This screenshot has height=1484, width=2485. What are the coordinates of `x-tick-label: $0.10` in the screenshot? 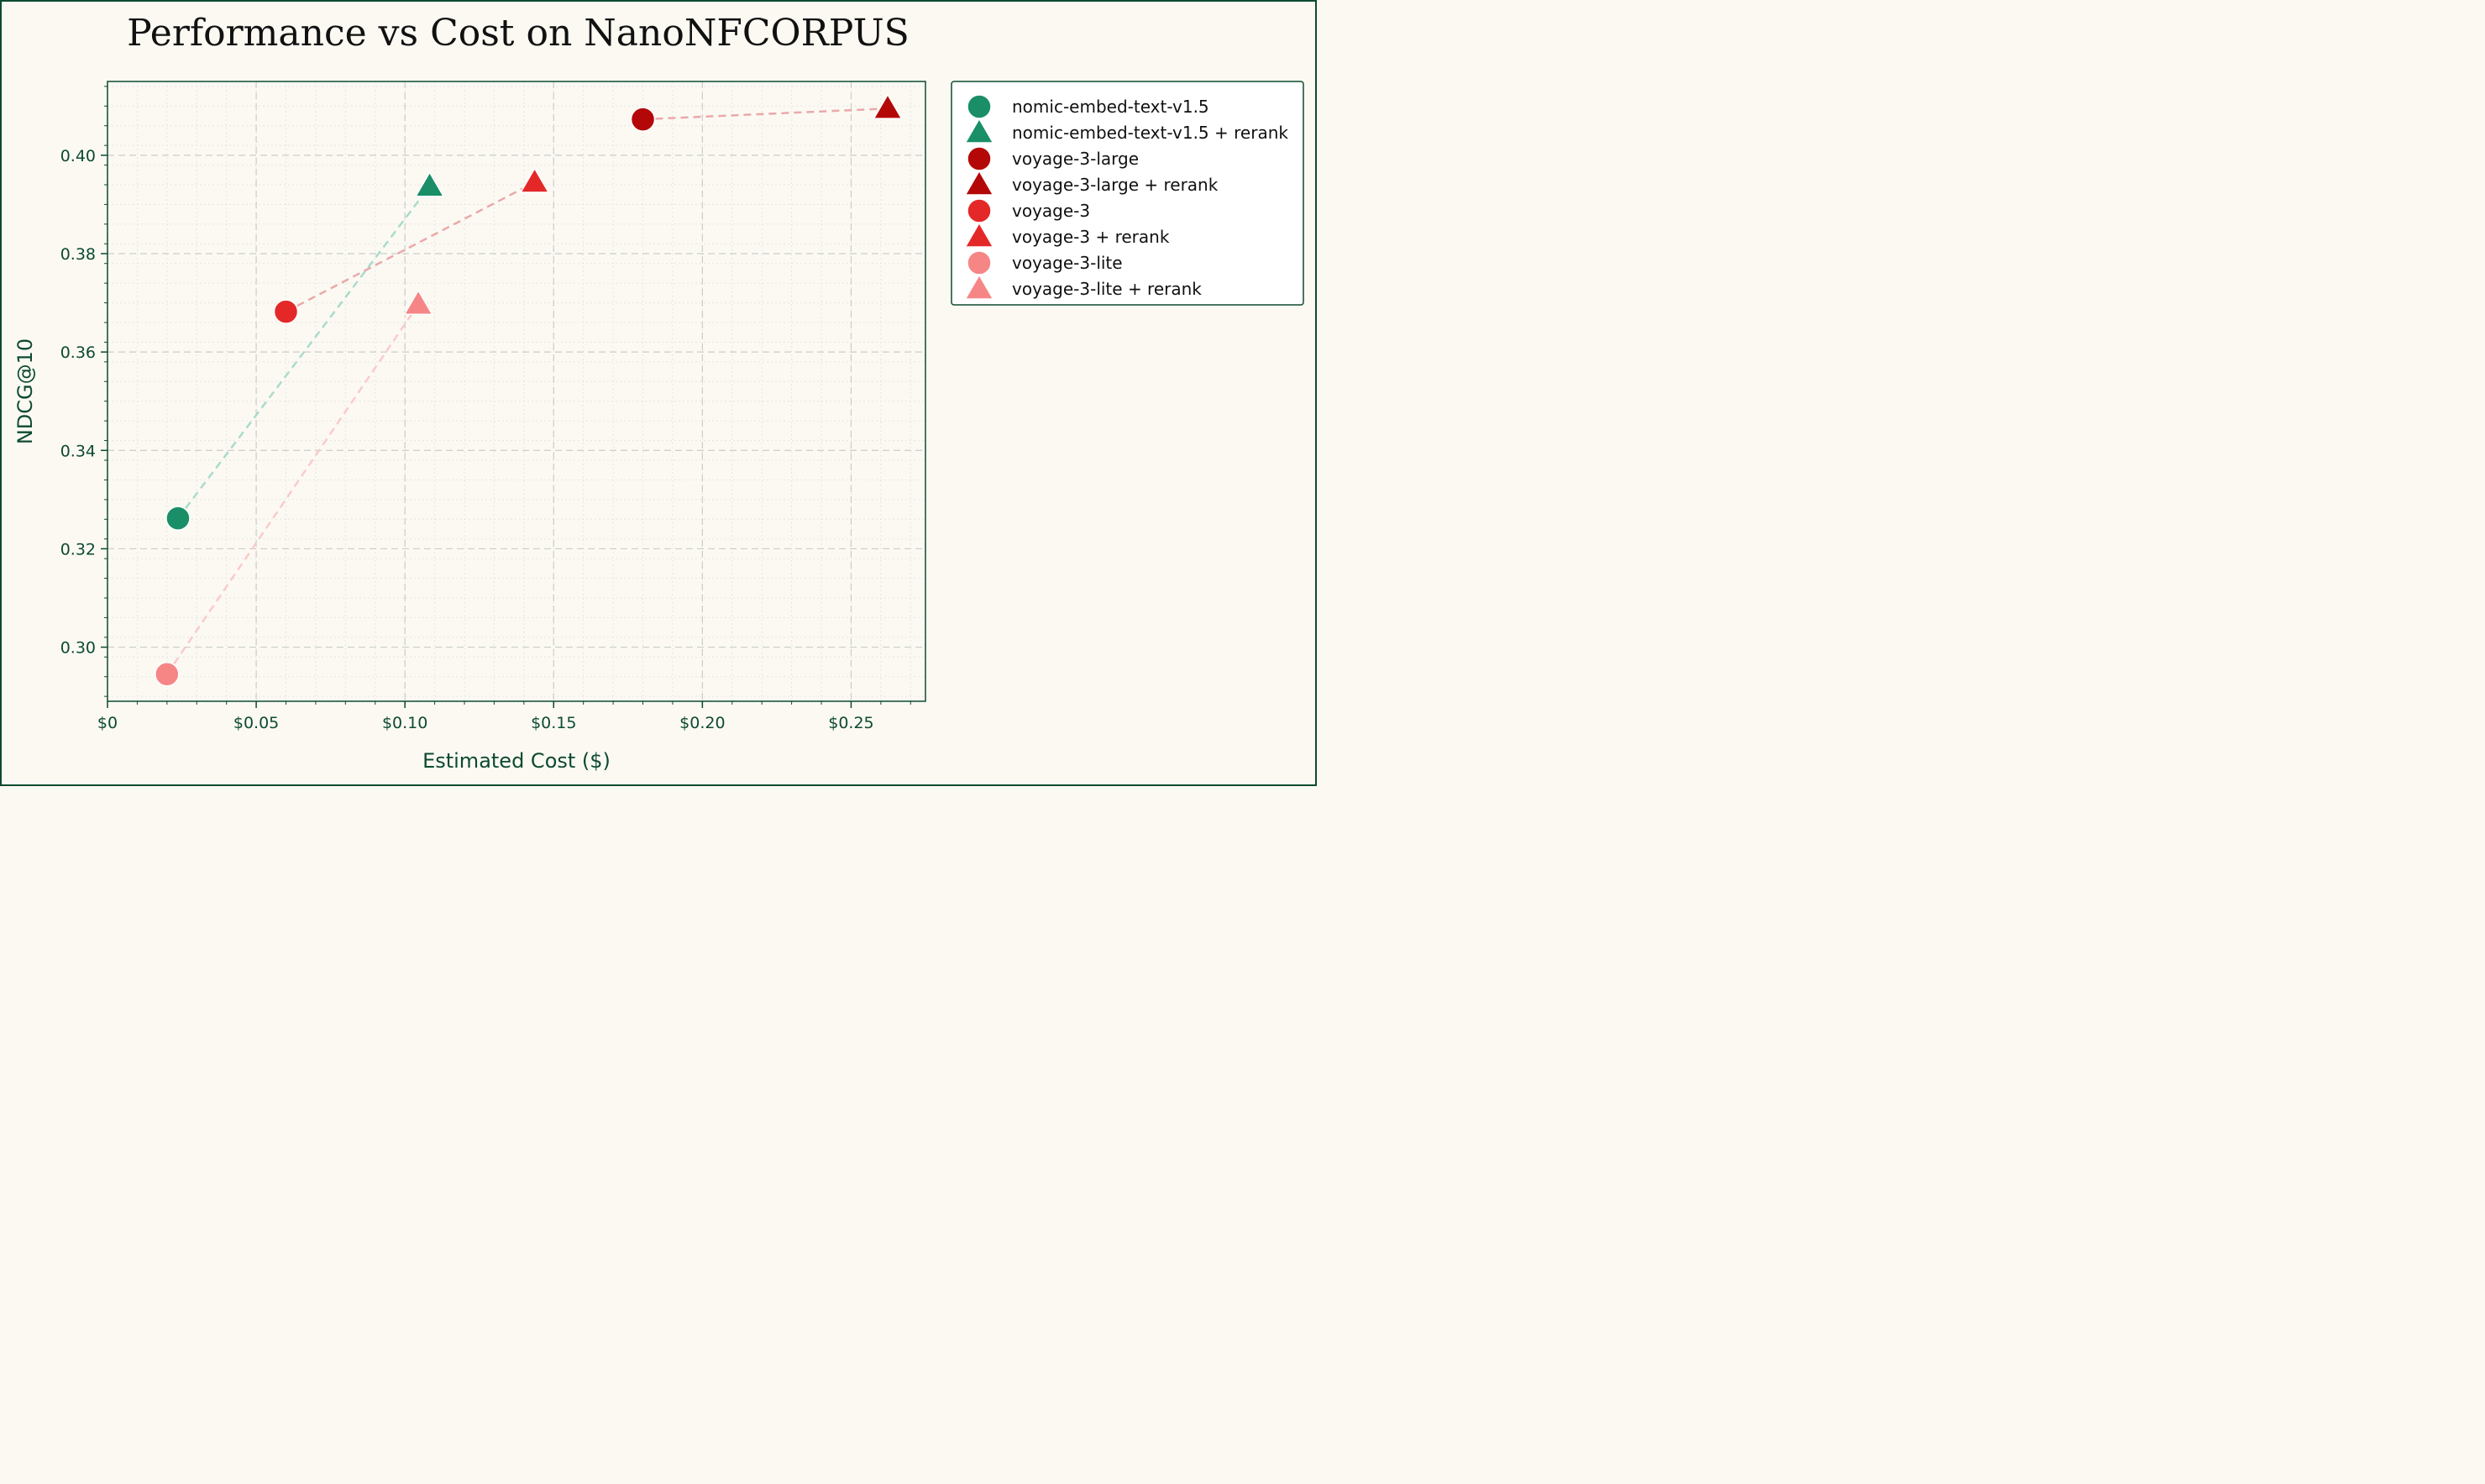 It's located at (404, 723).